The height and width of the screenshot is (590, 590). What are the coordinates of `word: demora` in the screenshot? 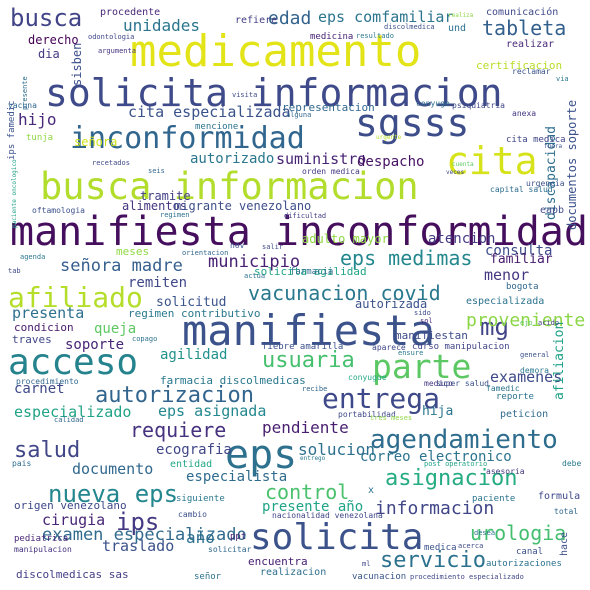 It's located at (534, 370).